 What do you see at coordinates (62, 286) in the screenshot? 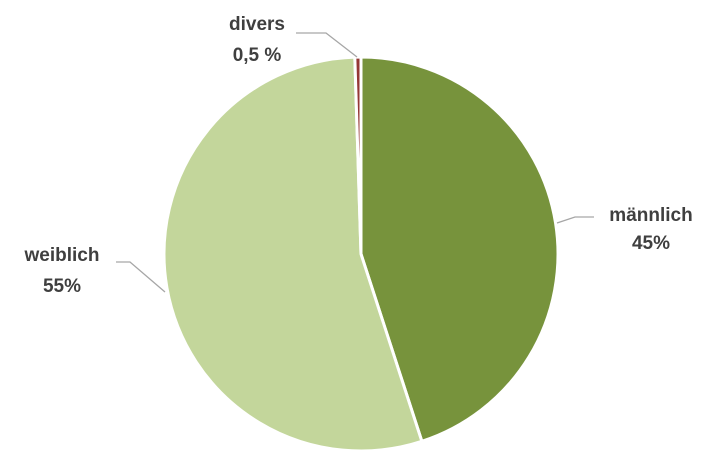
I see `data-label-weiblich-value: 55%` at bounding box center [62, 286].